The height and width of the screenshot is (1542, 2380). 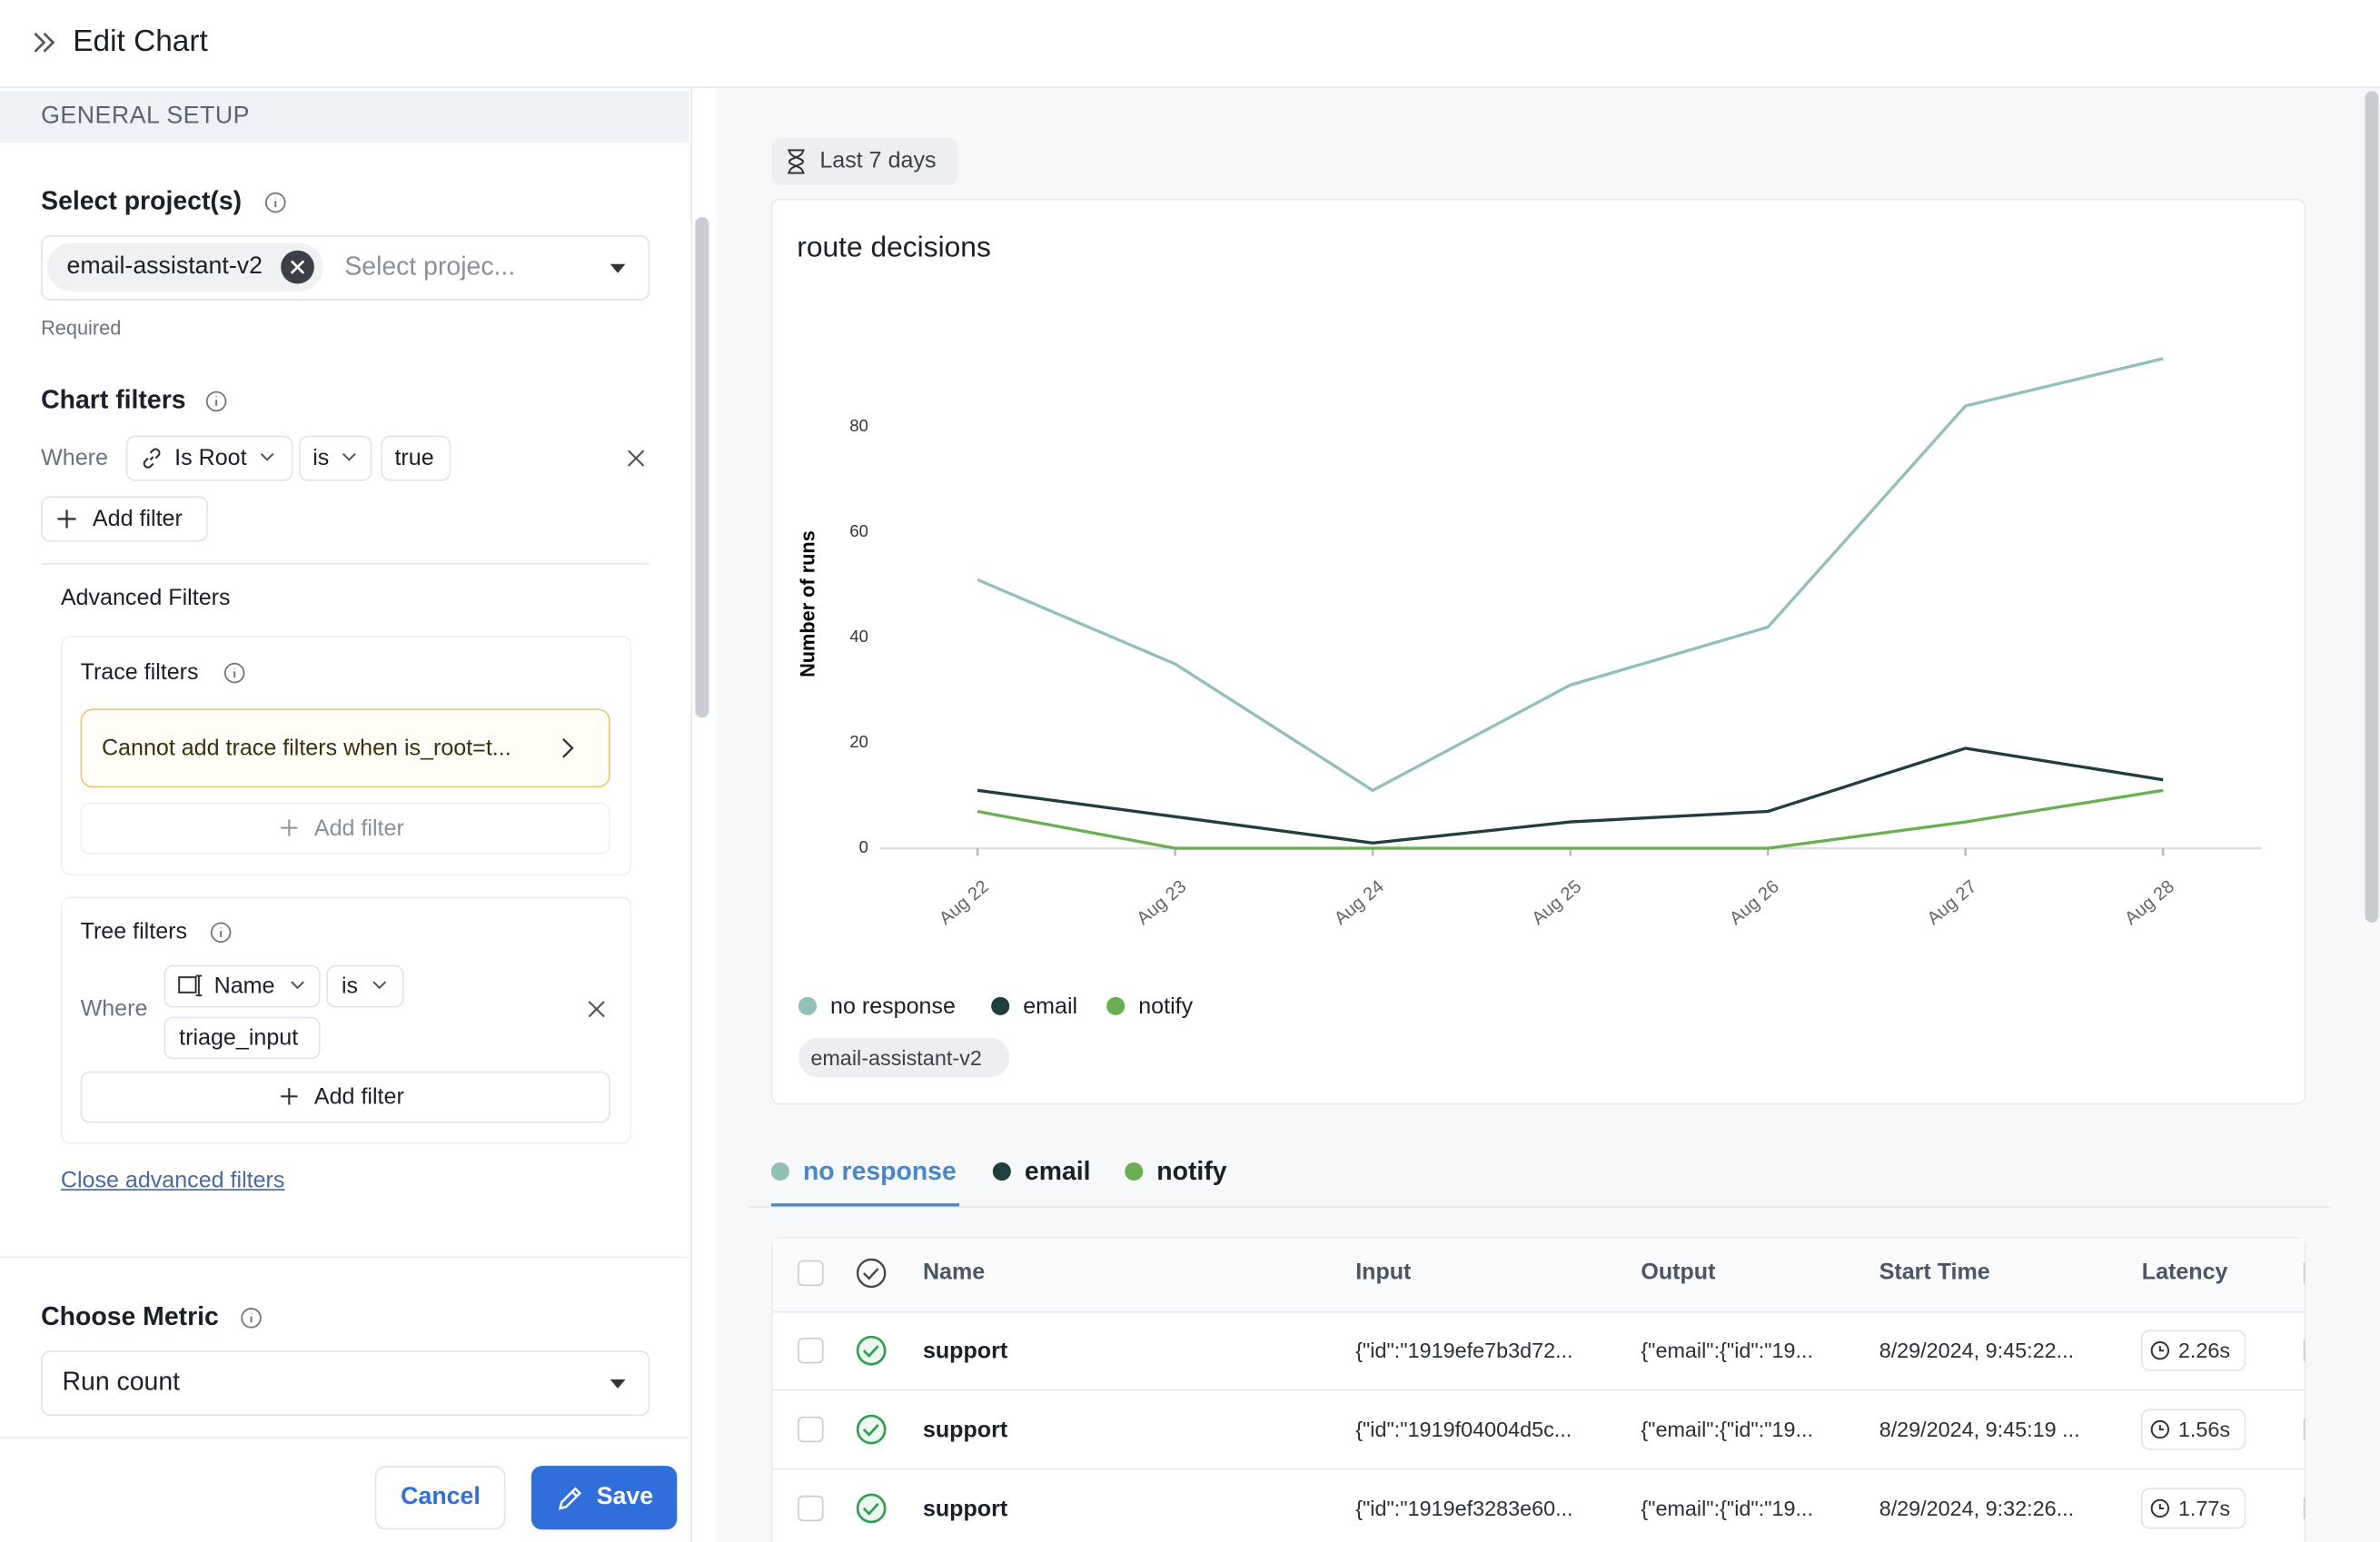 I want to click on filter-field-text: Is Root, so click(x=210, y=458).